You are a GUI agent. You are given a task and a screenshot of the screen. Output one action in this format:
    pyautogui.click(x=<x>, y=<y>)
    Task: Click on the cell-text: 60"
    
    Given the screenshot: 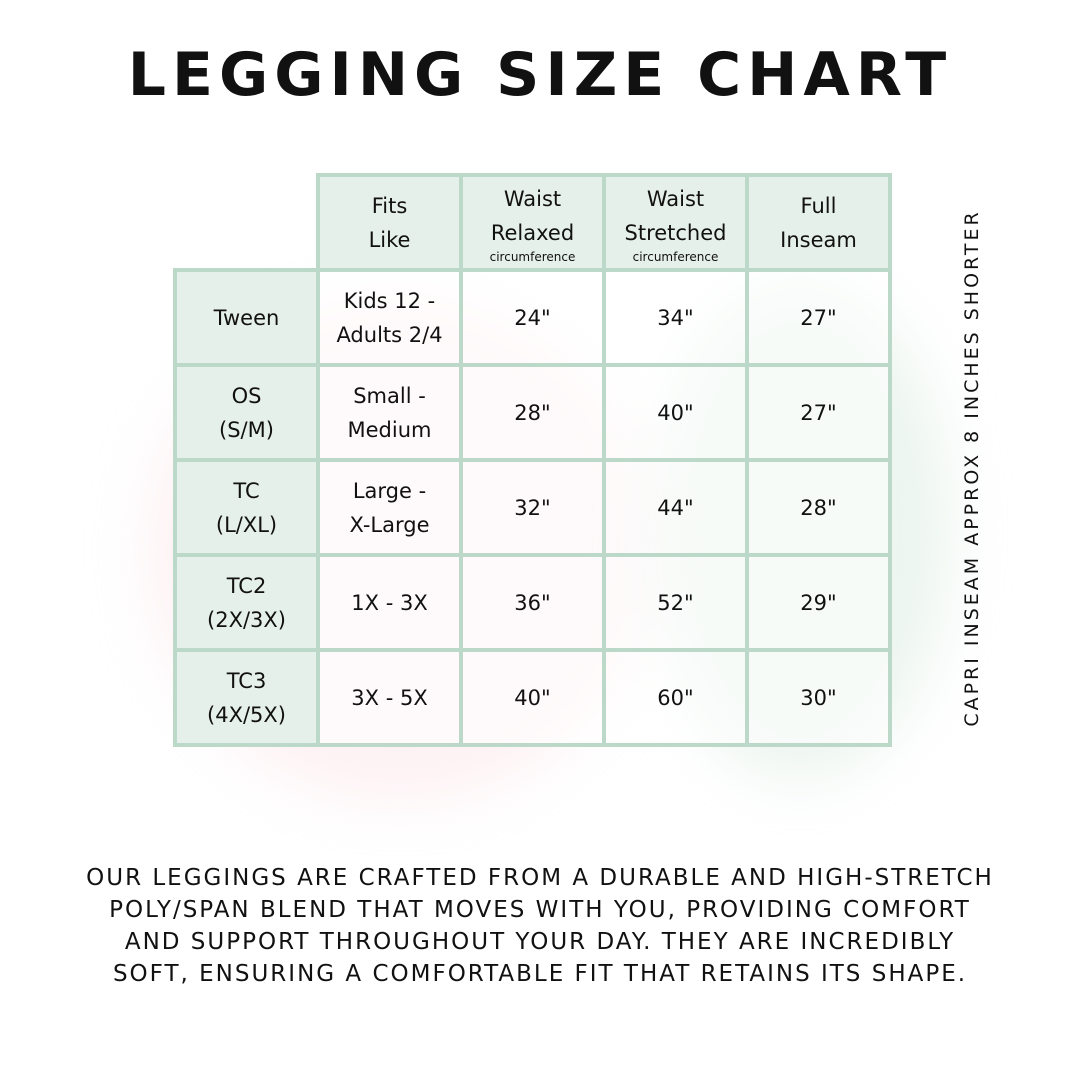 What is the action you would take?
    pyautogui.click(x=675, y=697)
    